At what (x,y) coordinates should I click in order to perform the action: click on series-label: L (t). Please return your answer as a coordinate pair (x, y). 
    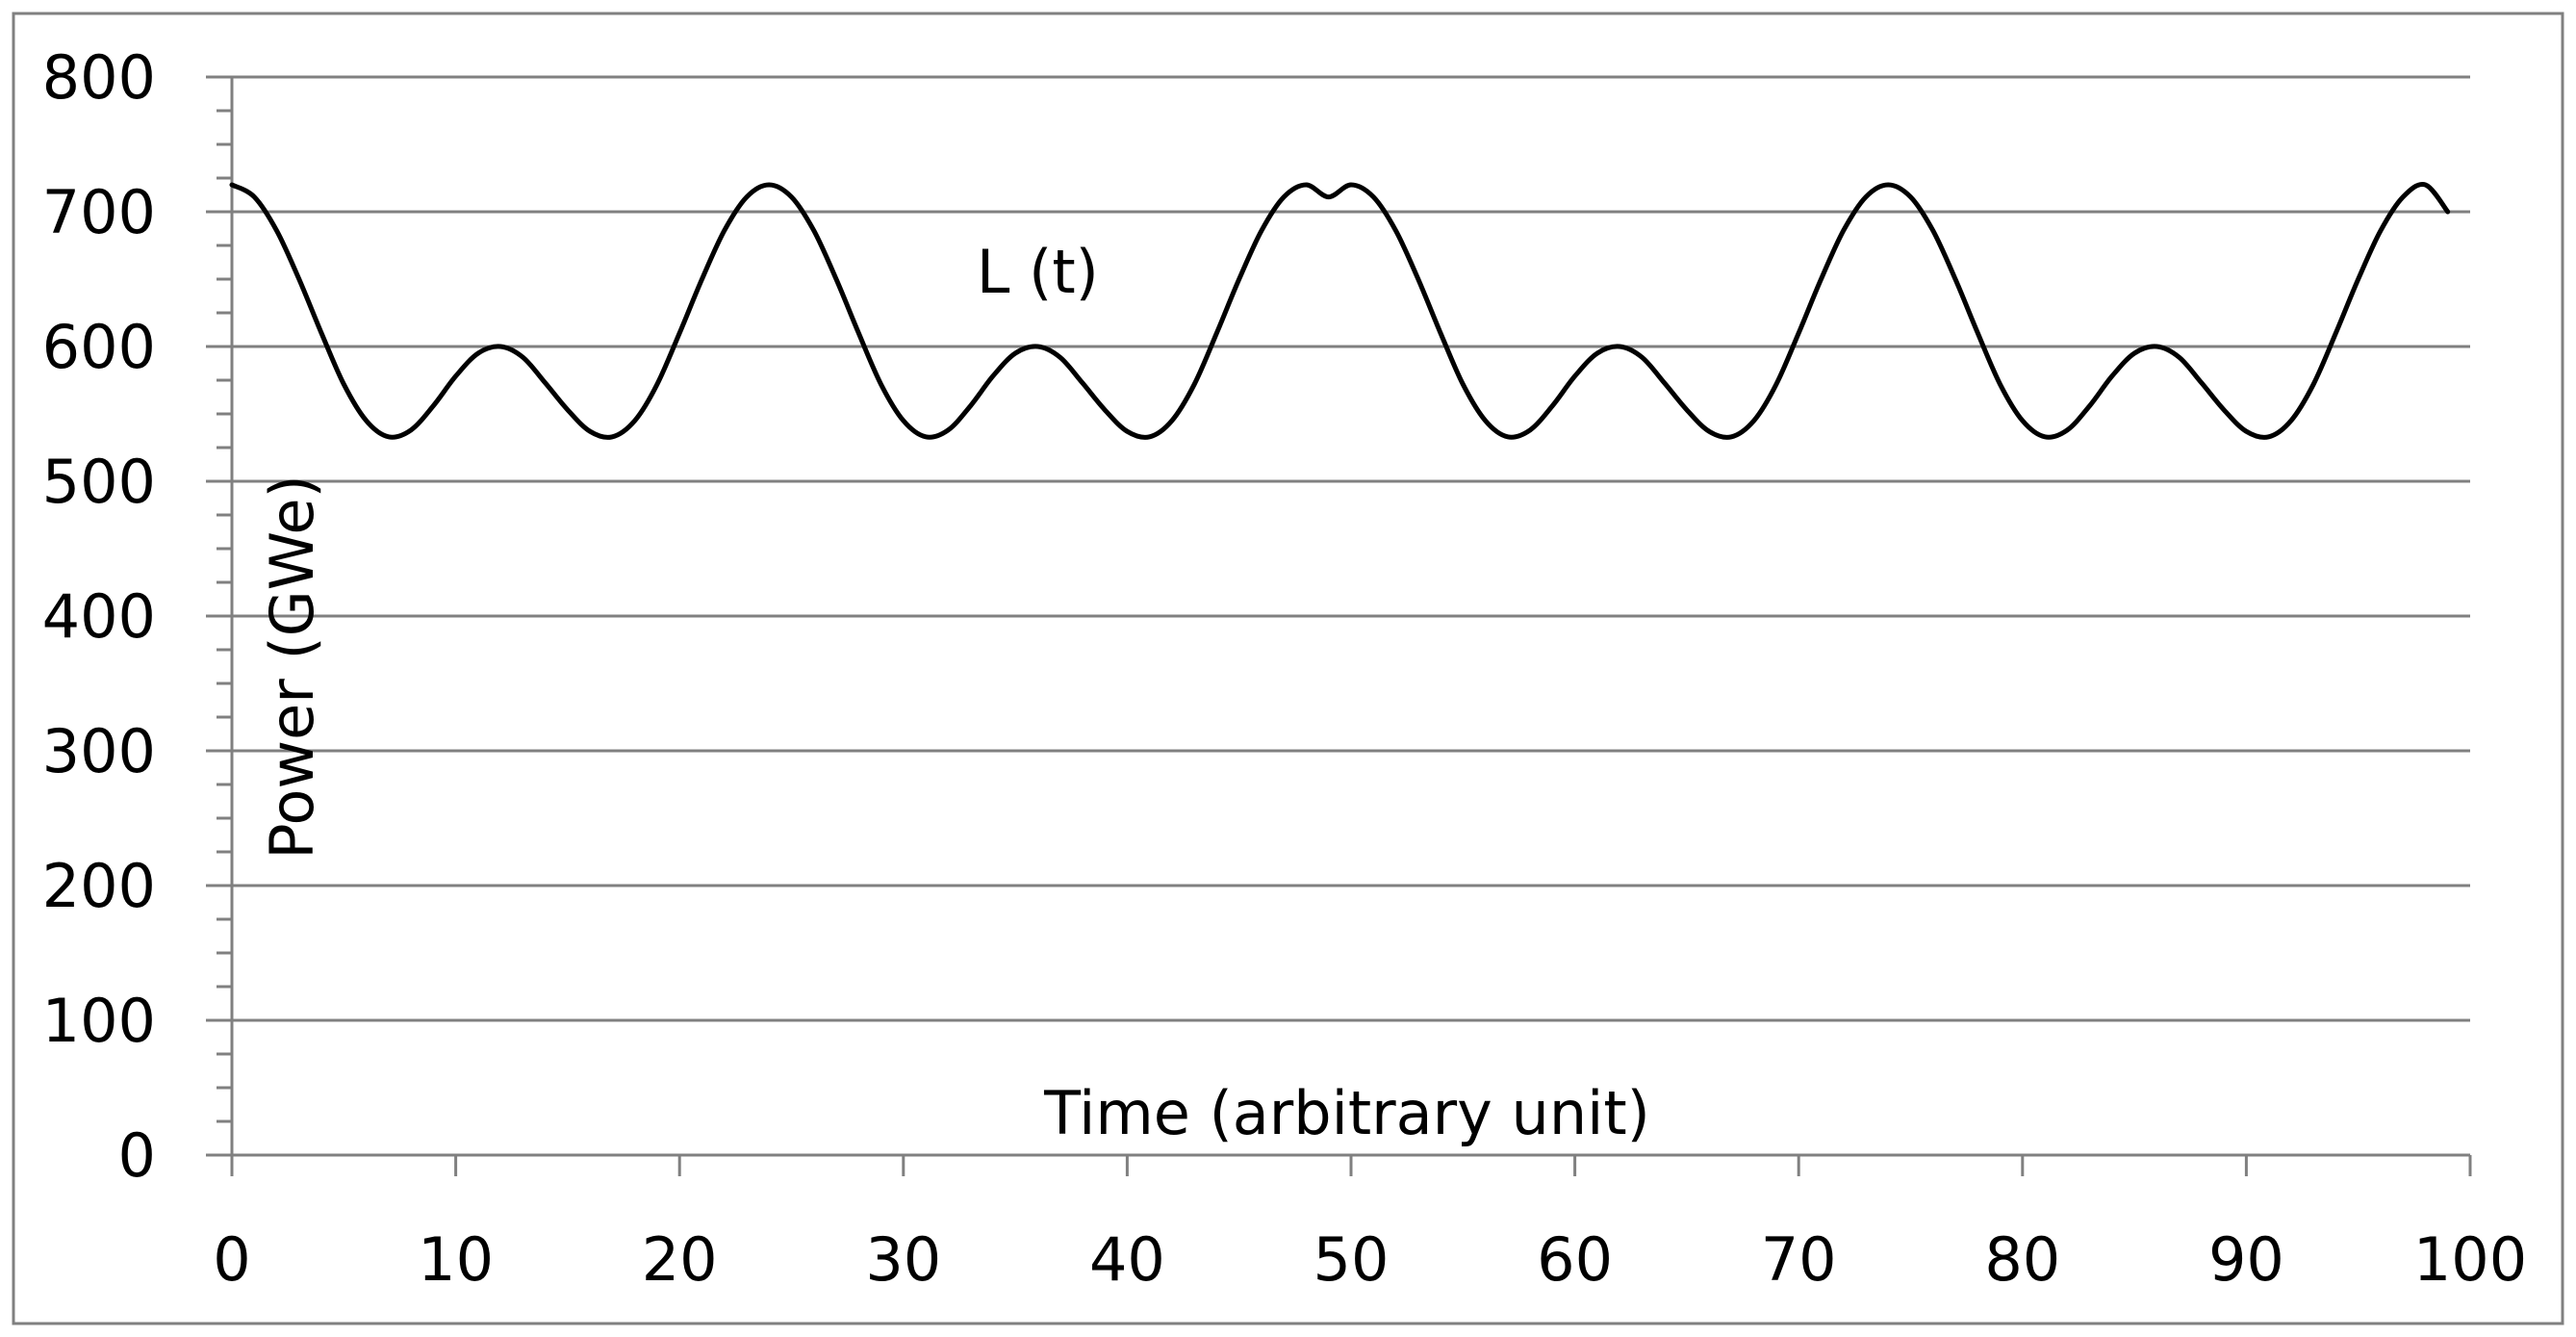
    Looking at the image, I should click on (1038, 272).